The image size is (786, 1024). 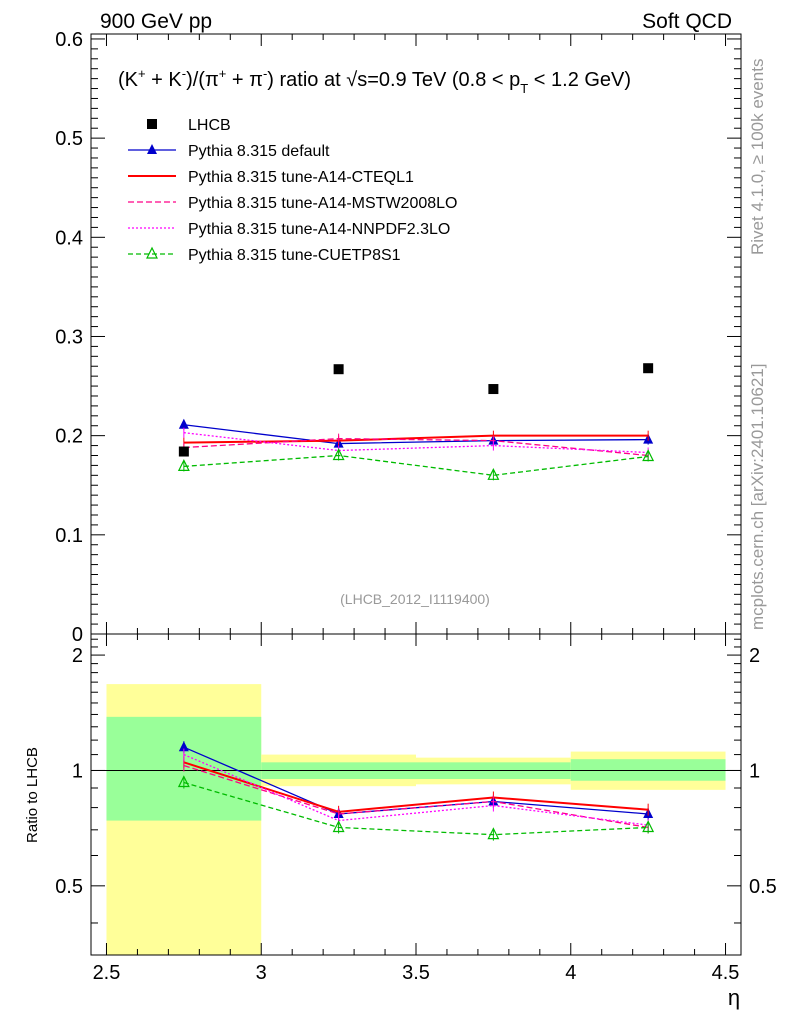 What do you see at coordinates (77, 635) in the screenshot?
I see `main-ytick-label-0: 0` at bounding box center [77, 635].